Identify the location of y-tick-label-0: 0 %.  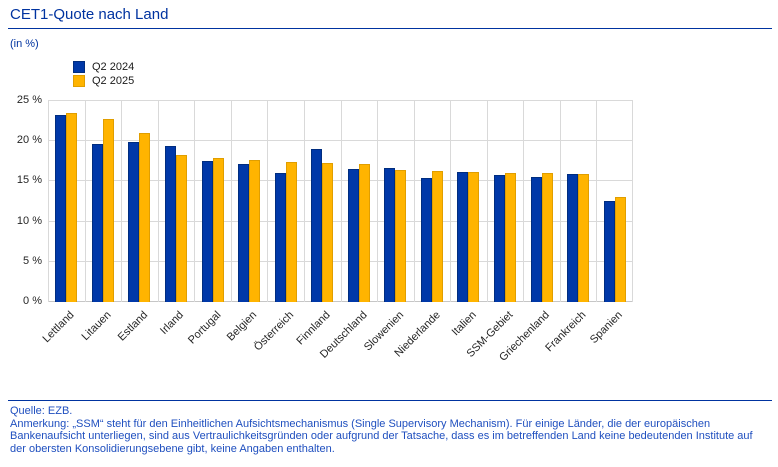
(32, 301).